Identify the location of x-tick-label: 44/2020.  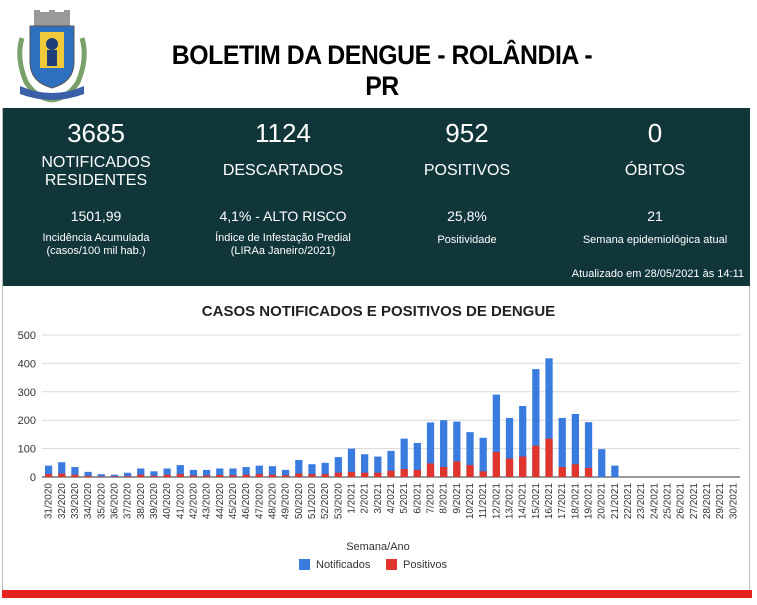
(220, 501).